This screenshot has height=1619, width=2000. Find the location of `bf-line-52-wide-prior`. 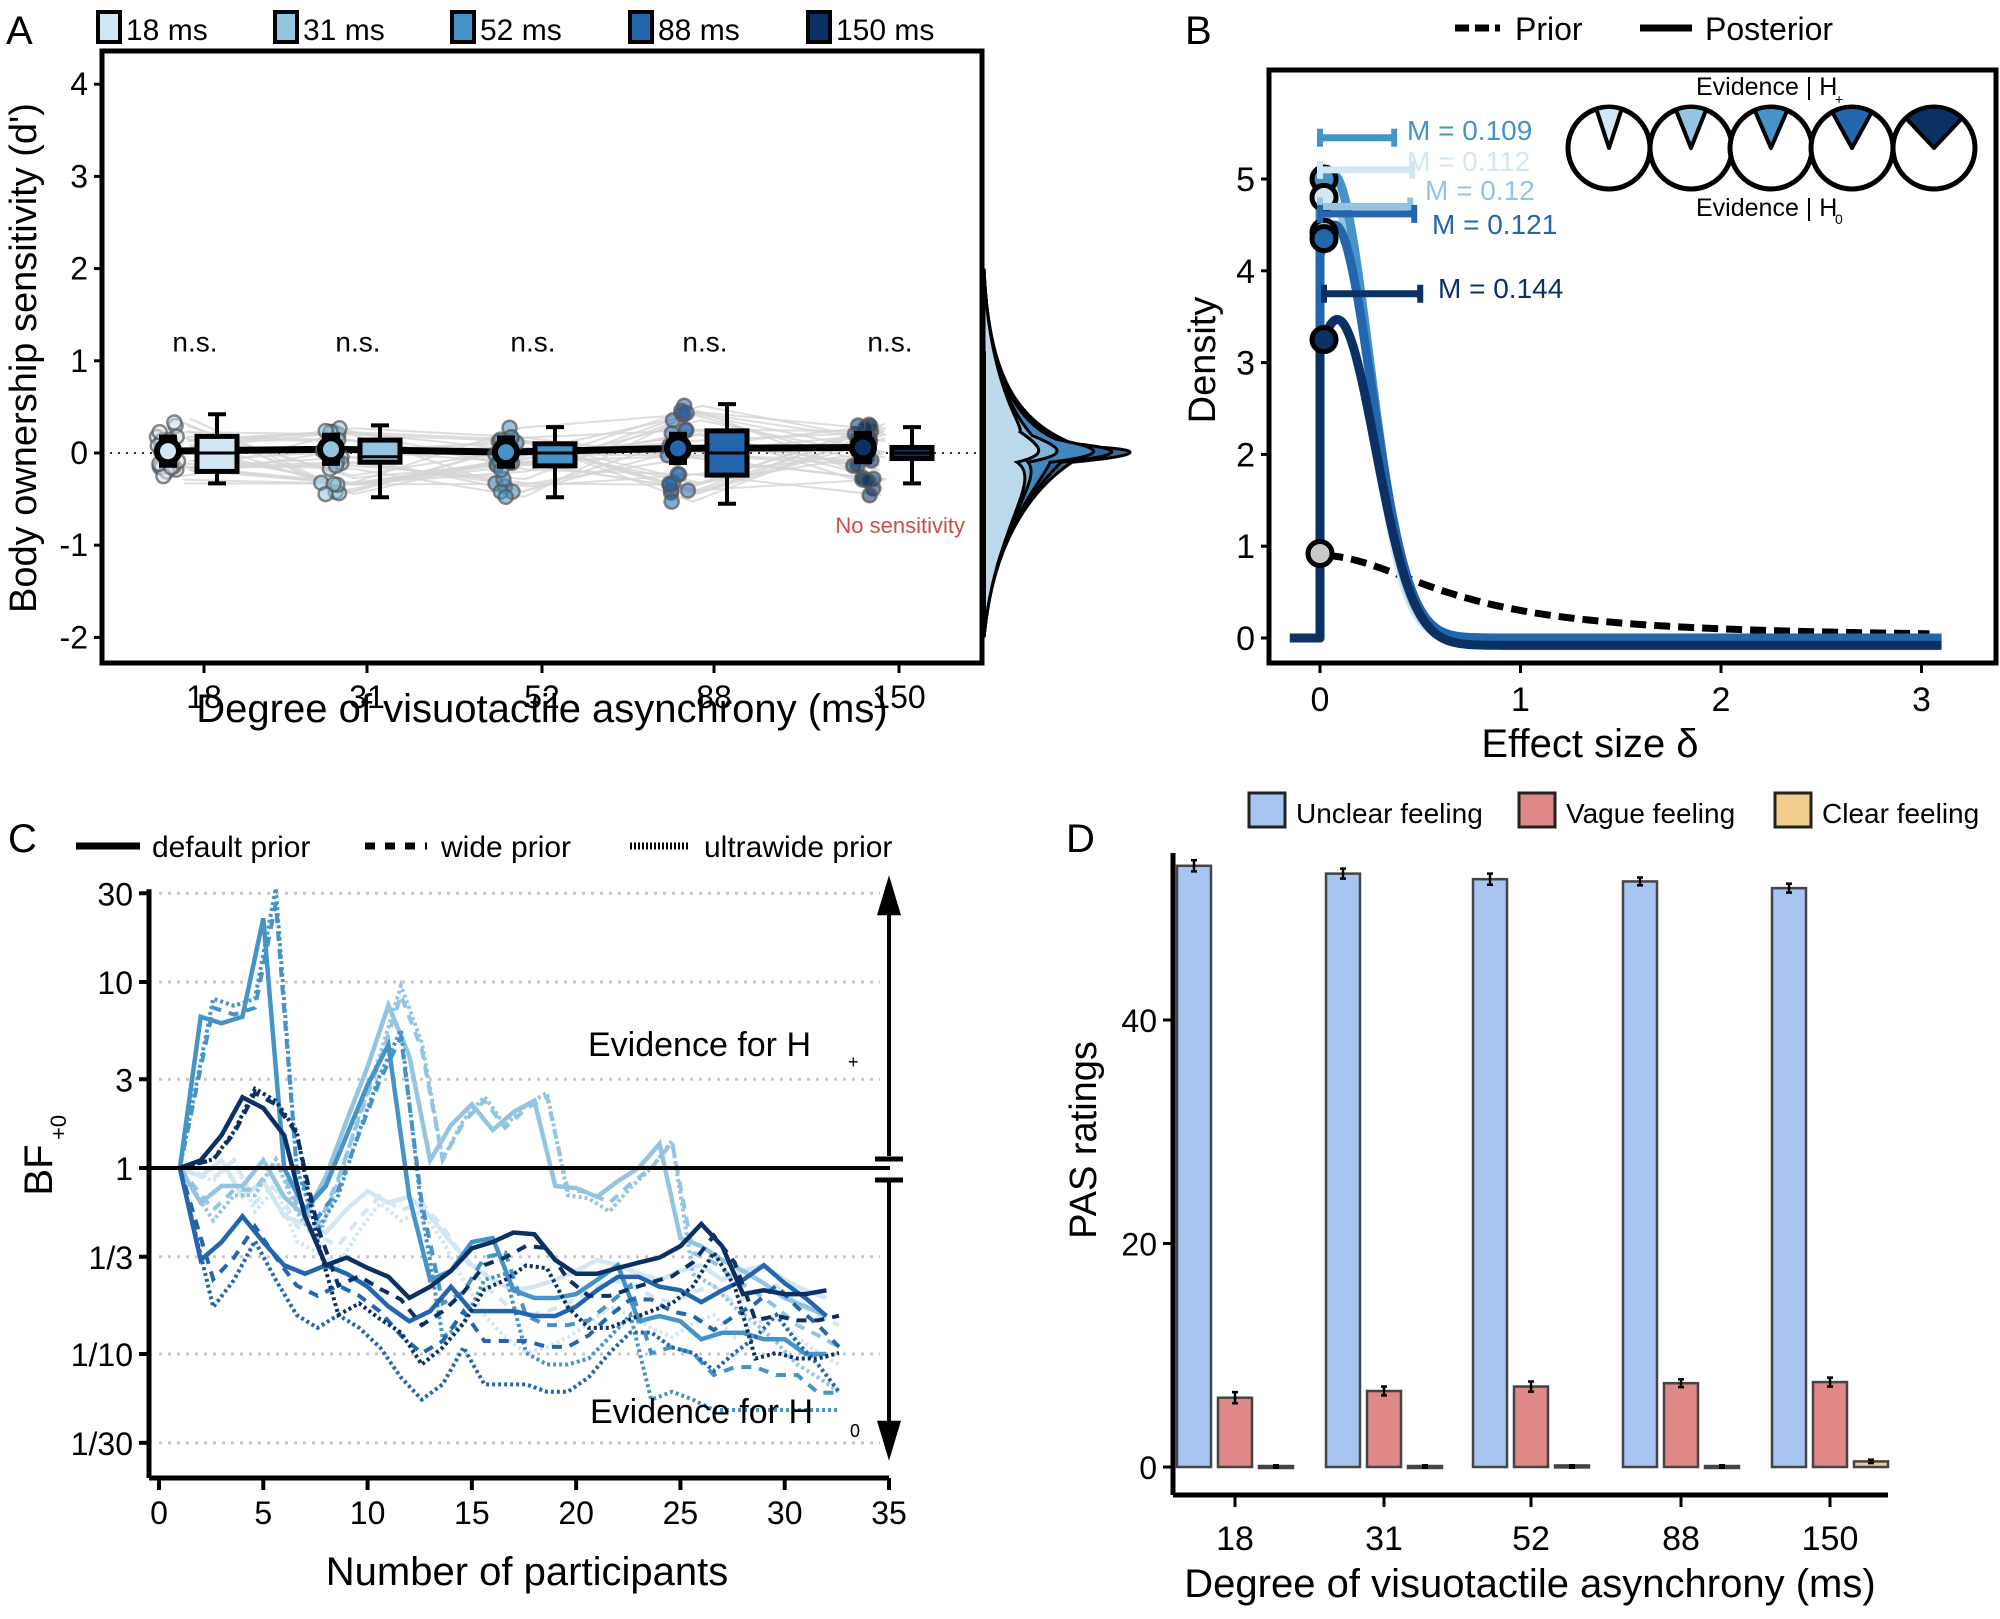

bf-line-52-wide-prior is located at coordinates (508, 1148).